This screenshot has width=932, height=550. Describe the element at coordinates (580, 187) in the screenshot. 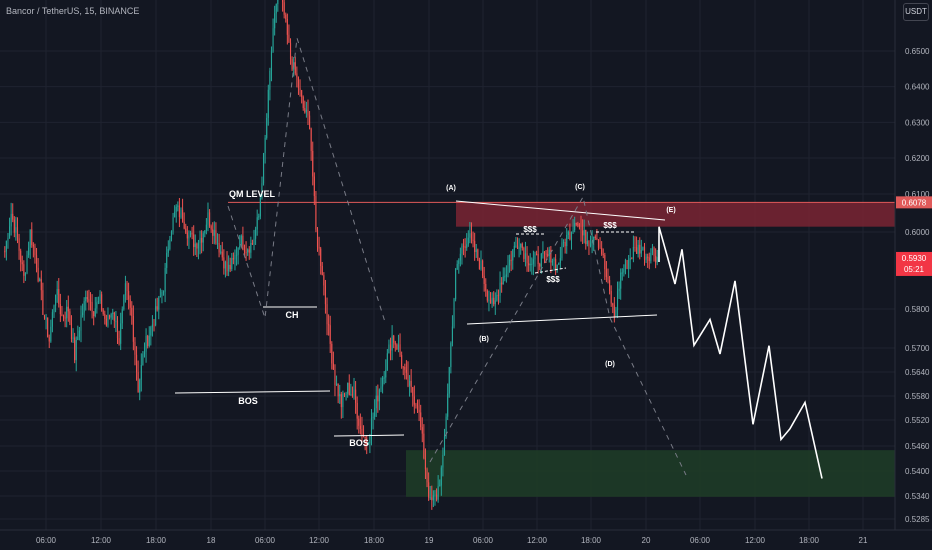

I see `wave-label-c: (C)` at that location.